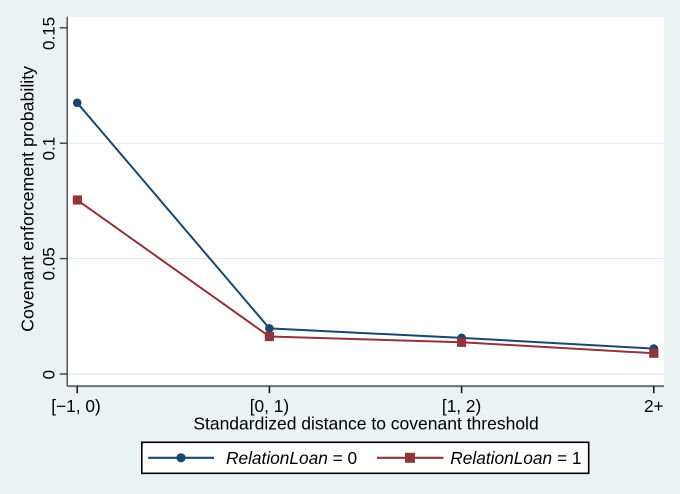 This screenshot has height=494, width=680. I want to click on svg-text: [0, 1), so click(269, 406).